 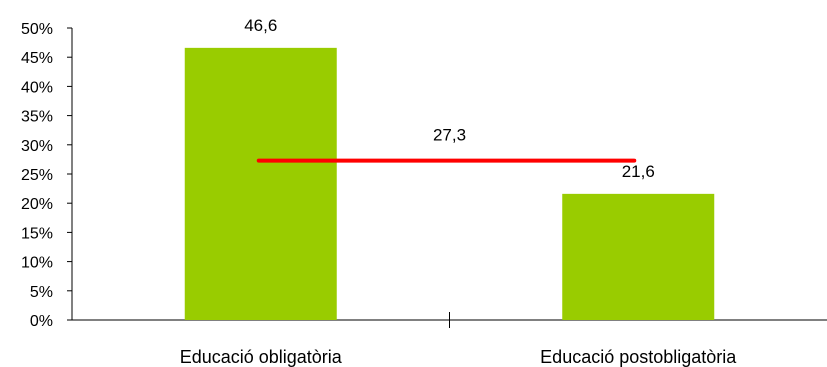 I want to click on y-tick-label: 30%, so click(x=37, y=146).